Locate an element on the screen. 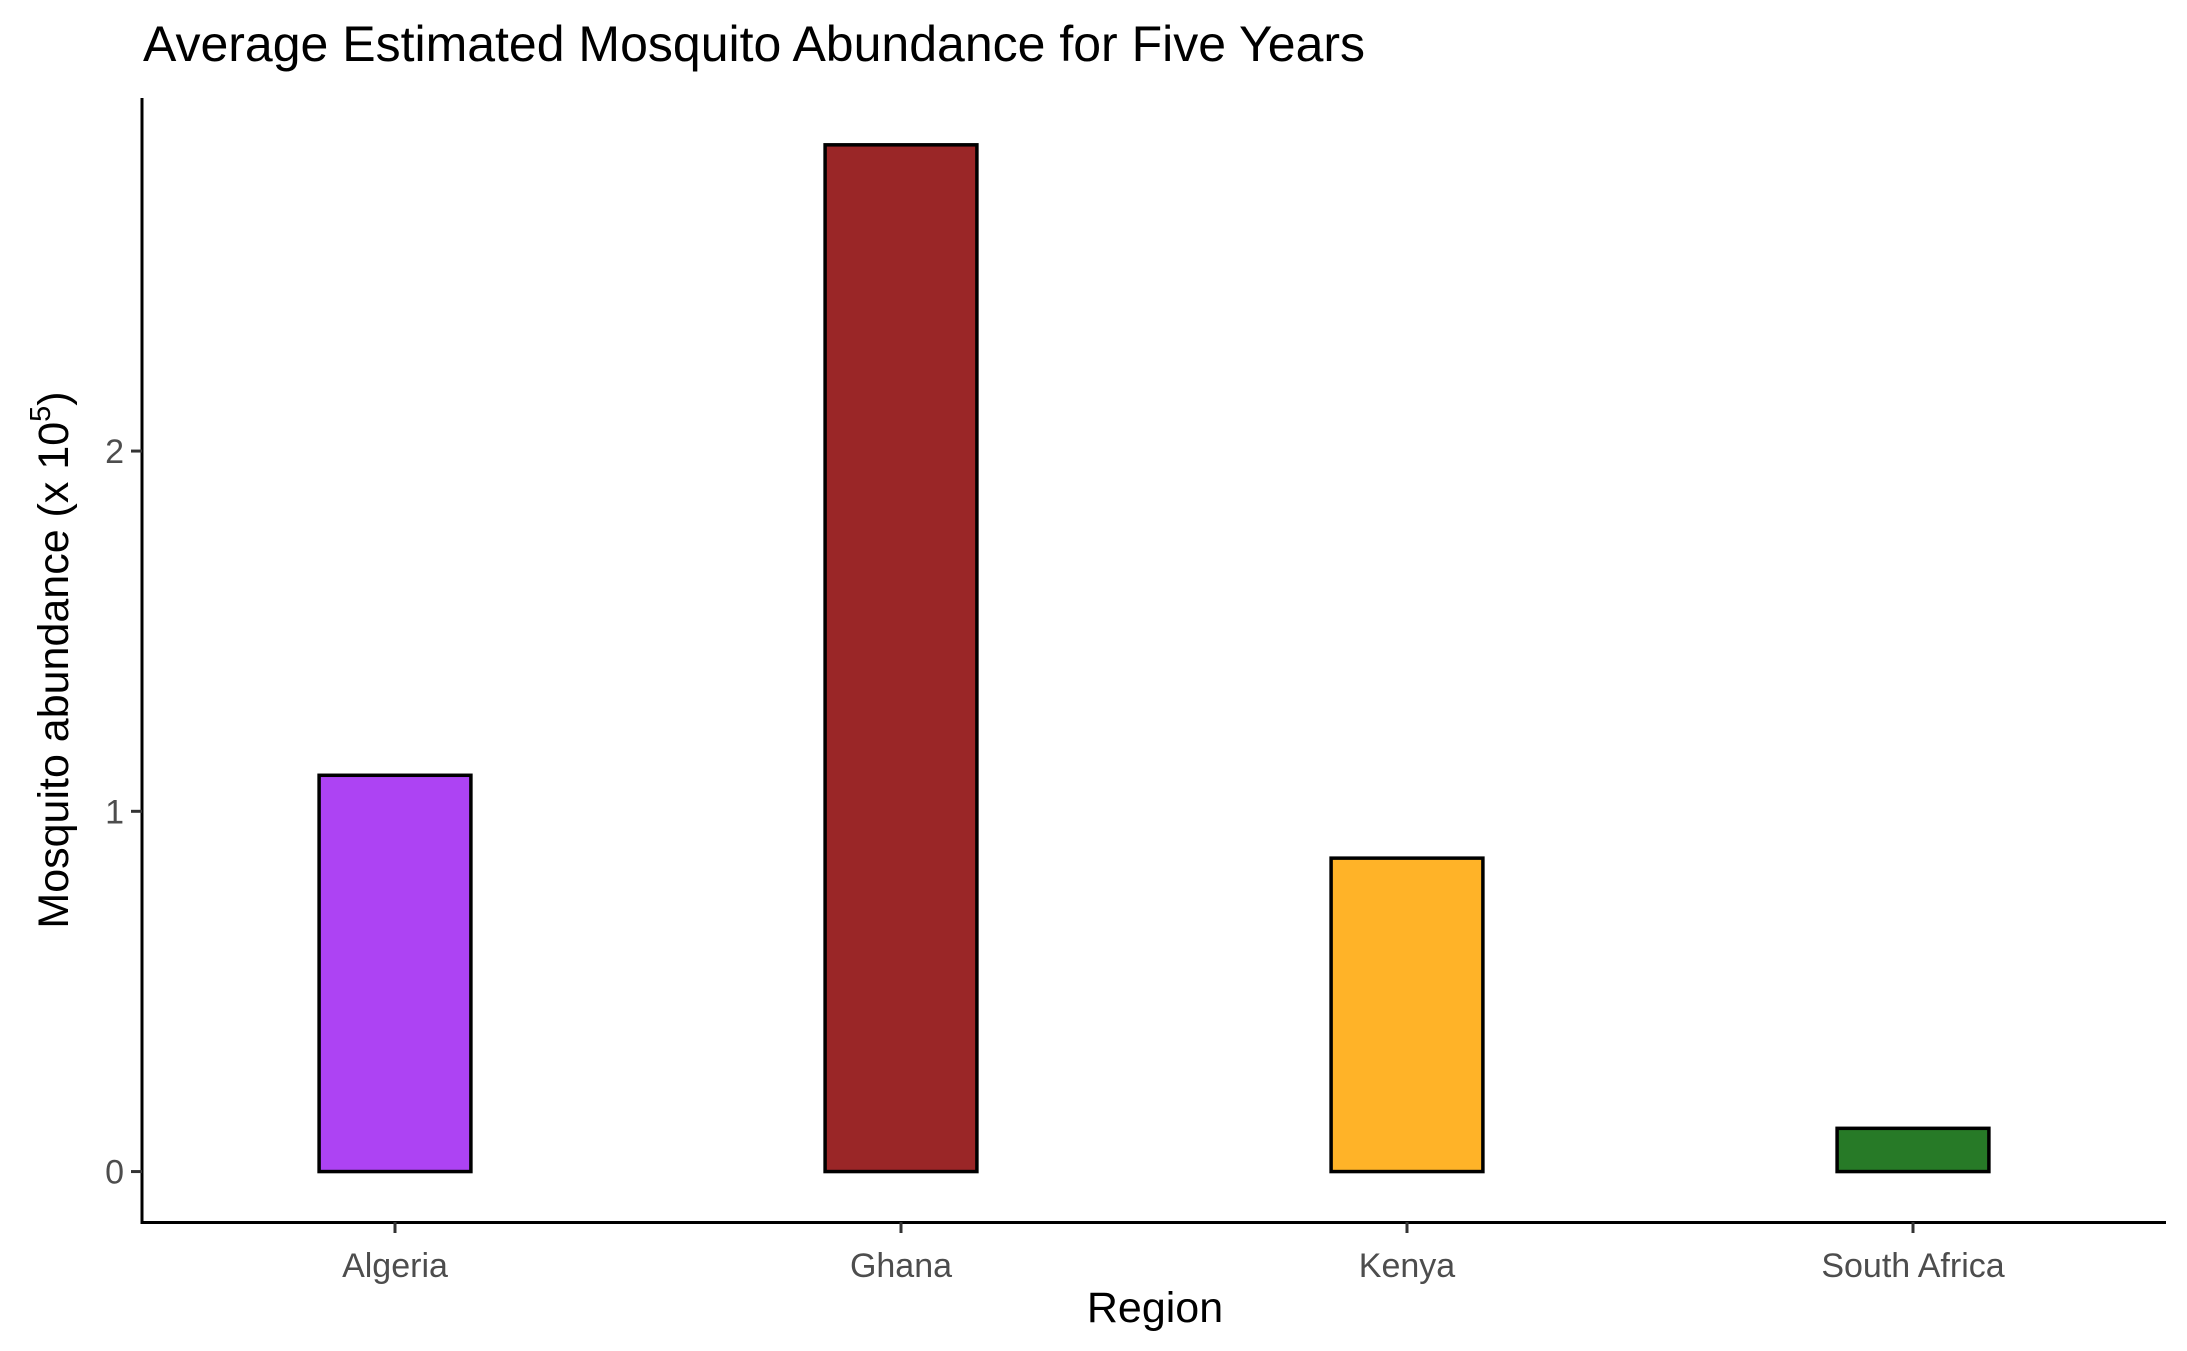 The width and height of the screenshot is (2187, 1351). bar-algeria is located at coordinates (395, 973).